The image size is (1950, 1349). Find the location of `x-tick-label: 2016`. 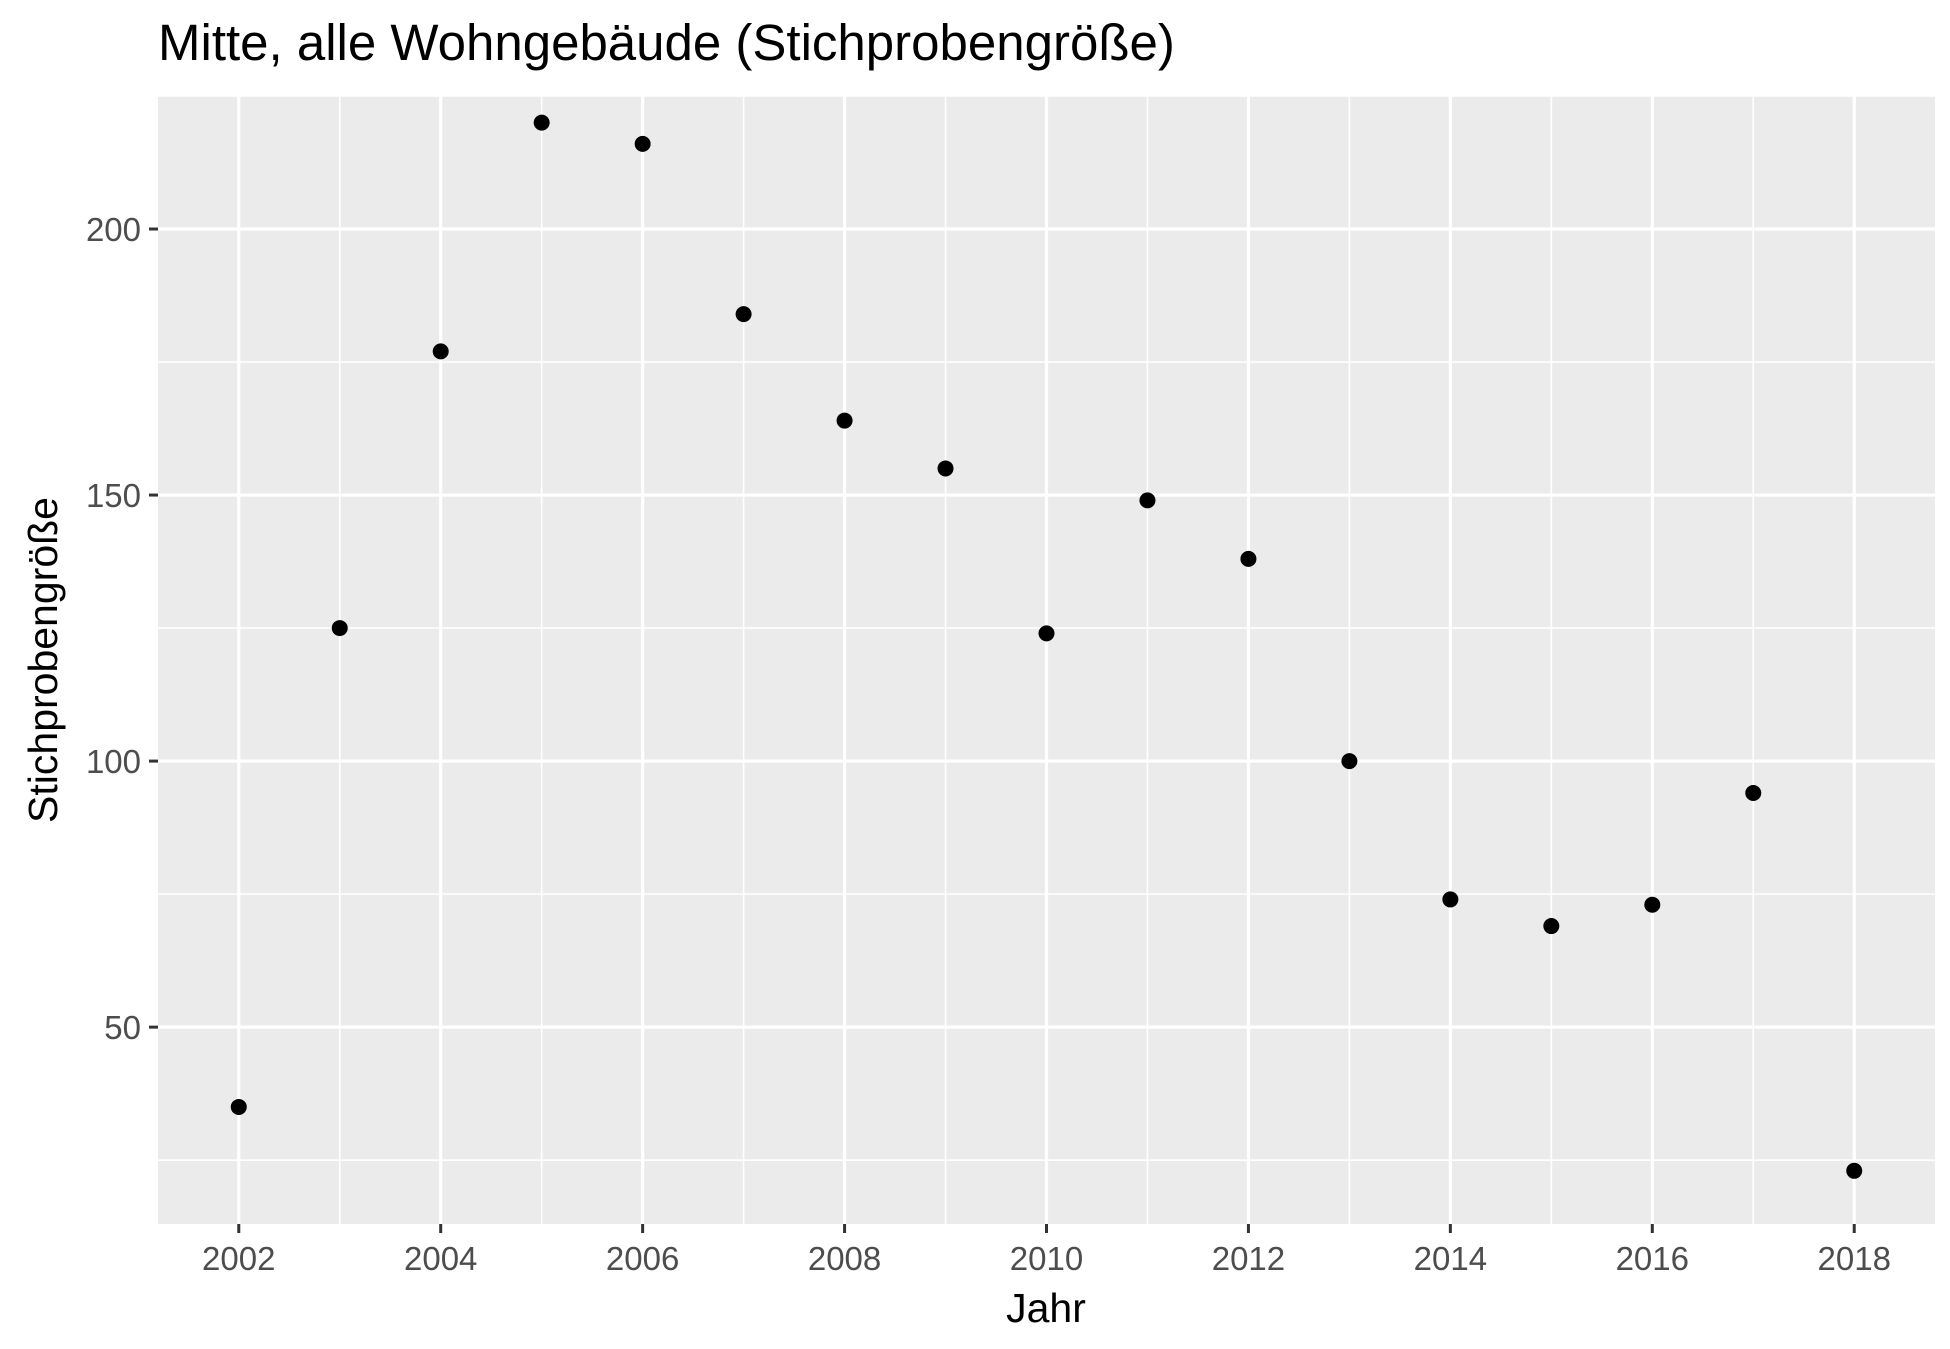

x-tick-label: 2016 is located at coordinates (1652, 1258).